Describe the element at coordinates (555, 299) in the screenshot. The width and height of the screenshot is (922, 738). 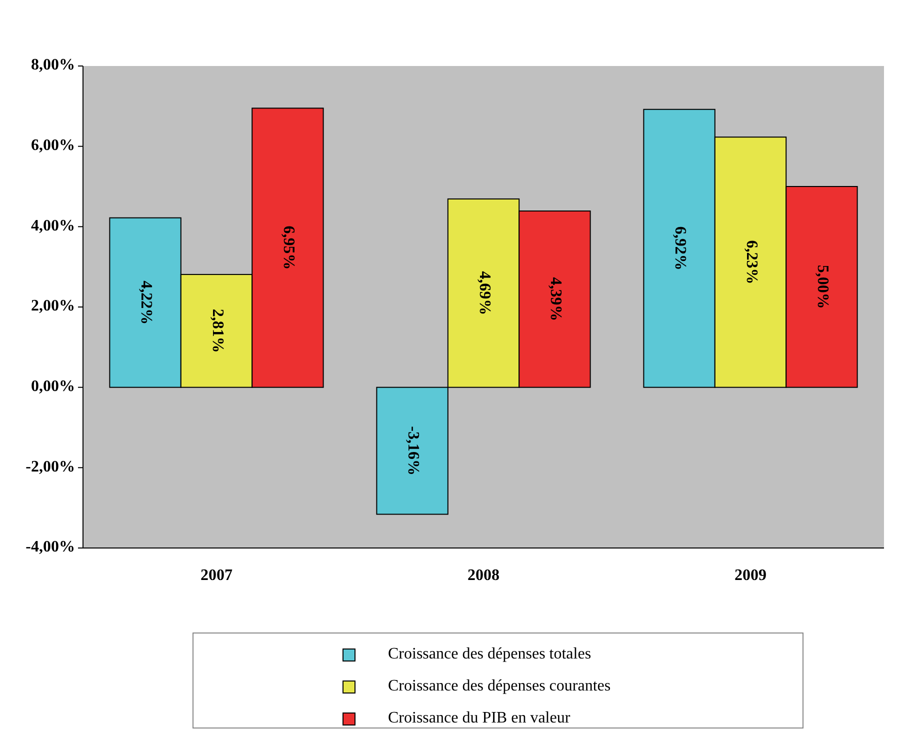
I see `data-label: 4,39%` at that location.